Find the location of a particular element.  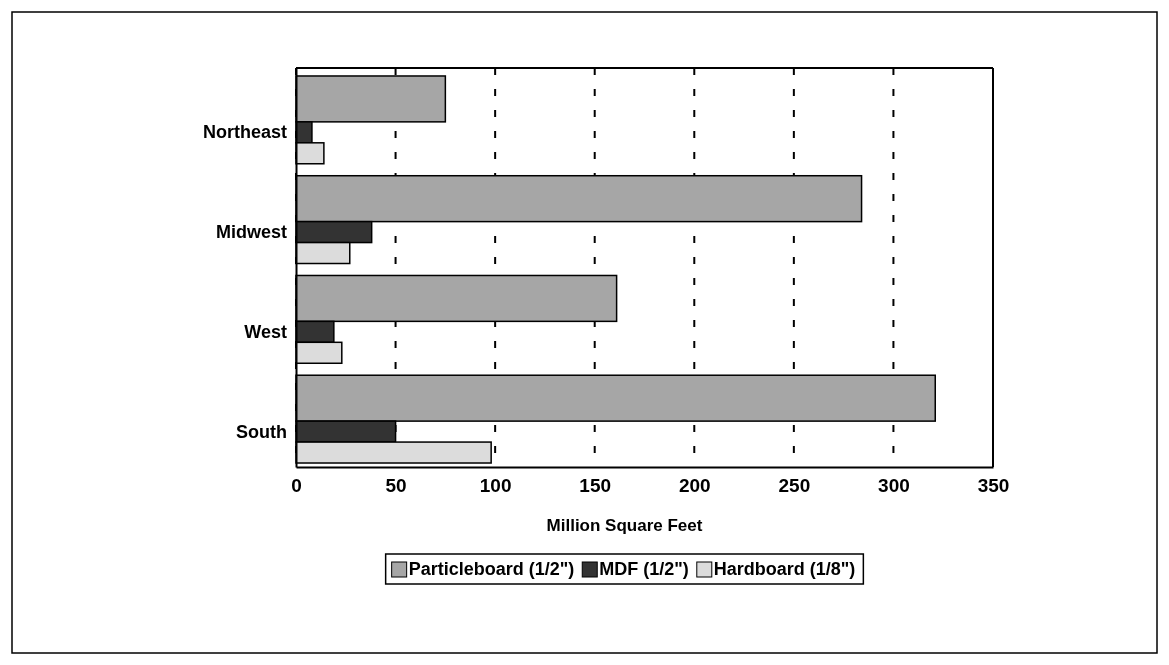

legend-label: MDF (1/2") is located at coordinates (644, 569).